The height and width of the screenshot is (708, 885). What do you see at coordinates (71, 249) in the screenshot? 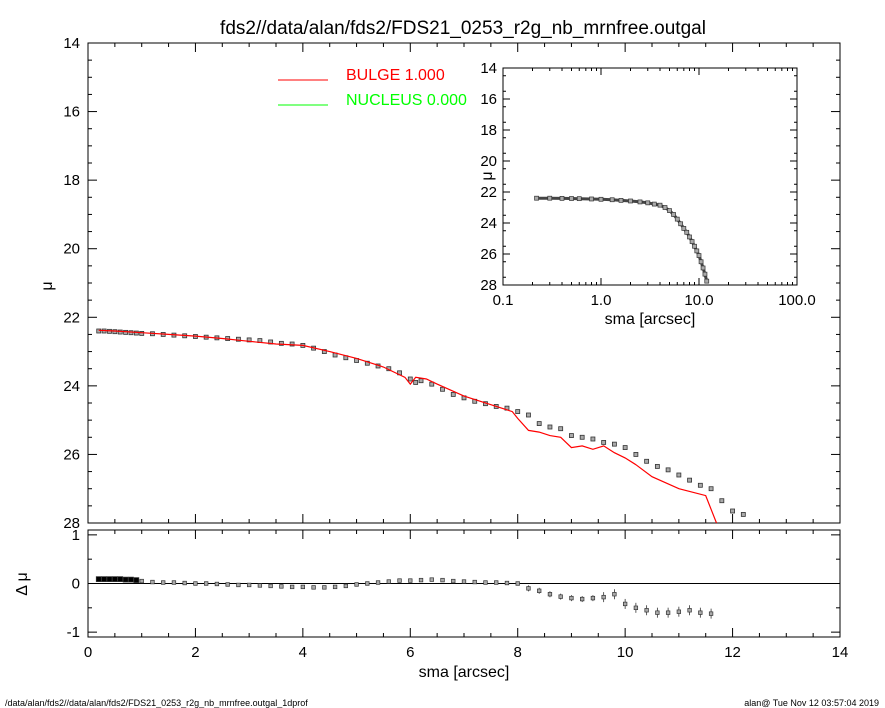
I see `main-y-tick-label: 20` at bounding box center [71, 249].